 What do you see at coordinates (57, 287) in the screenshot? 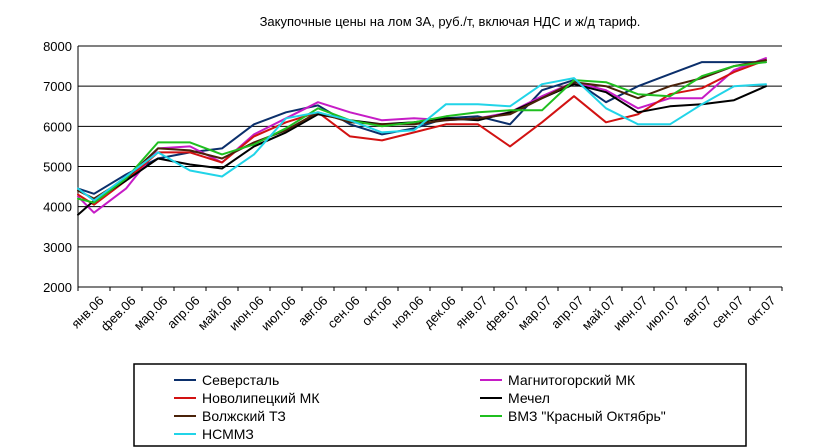
I see `y-tick-label: 2000` at bounding box center [57, 287].